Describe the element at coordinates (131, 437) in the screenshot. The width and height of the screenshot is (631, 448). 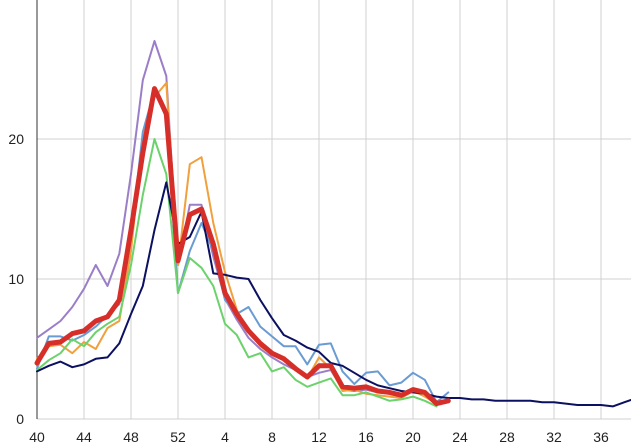
I see `x-tick-label: 48` at that location.